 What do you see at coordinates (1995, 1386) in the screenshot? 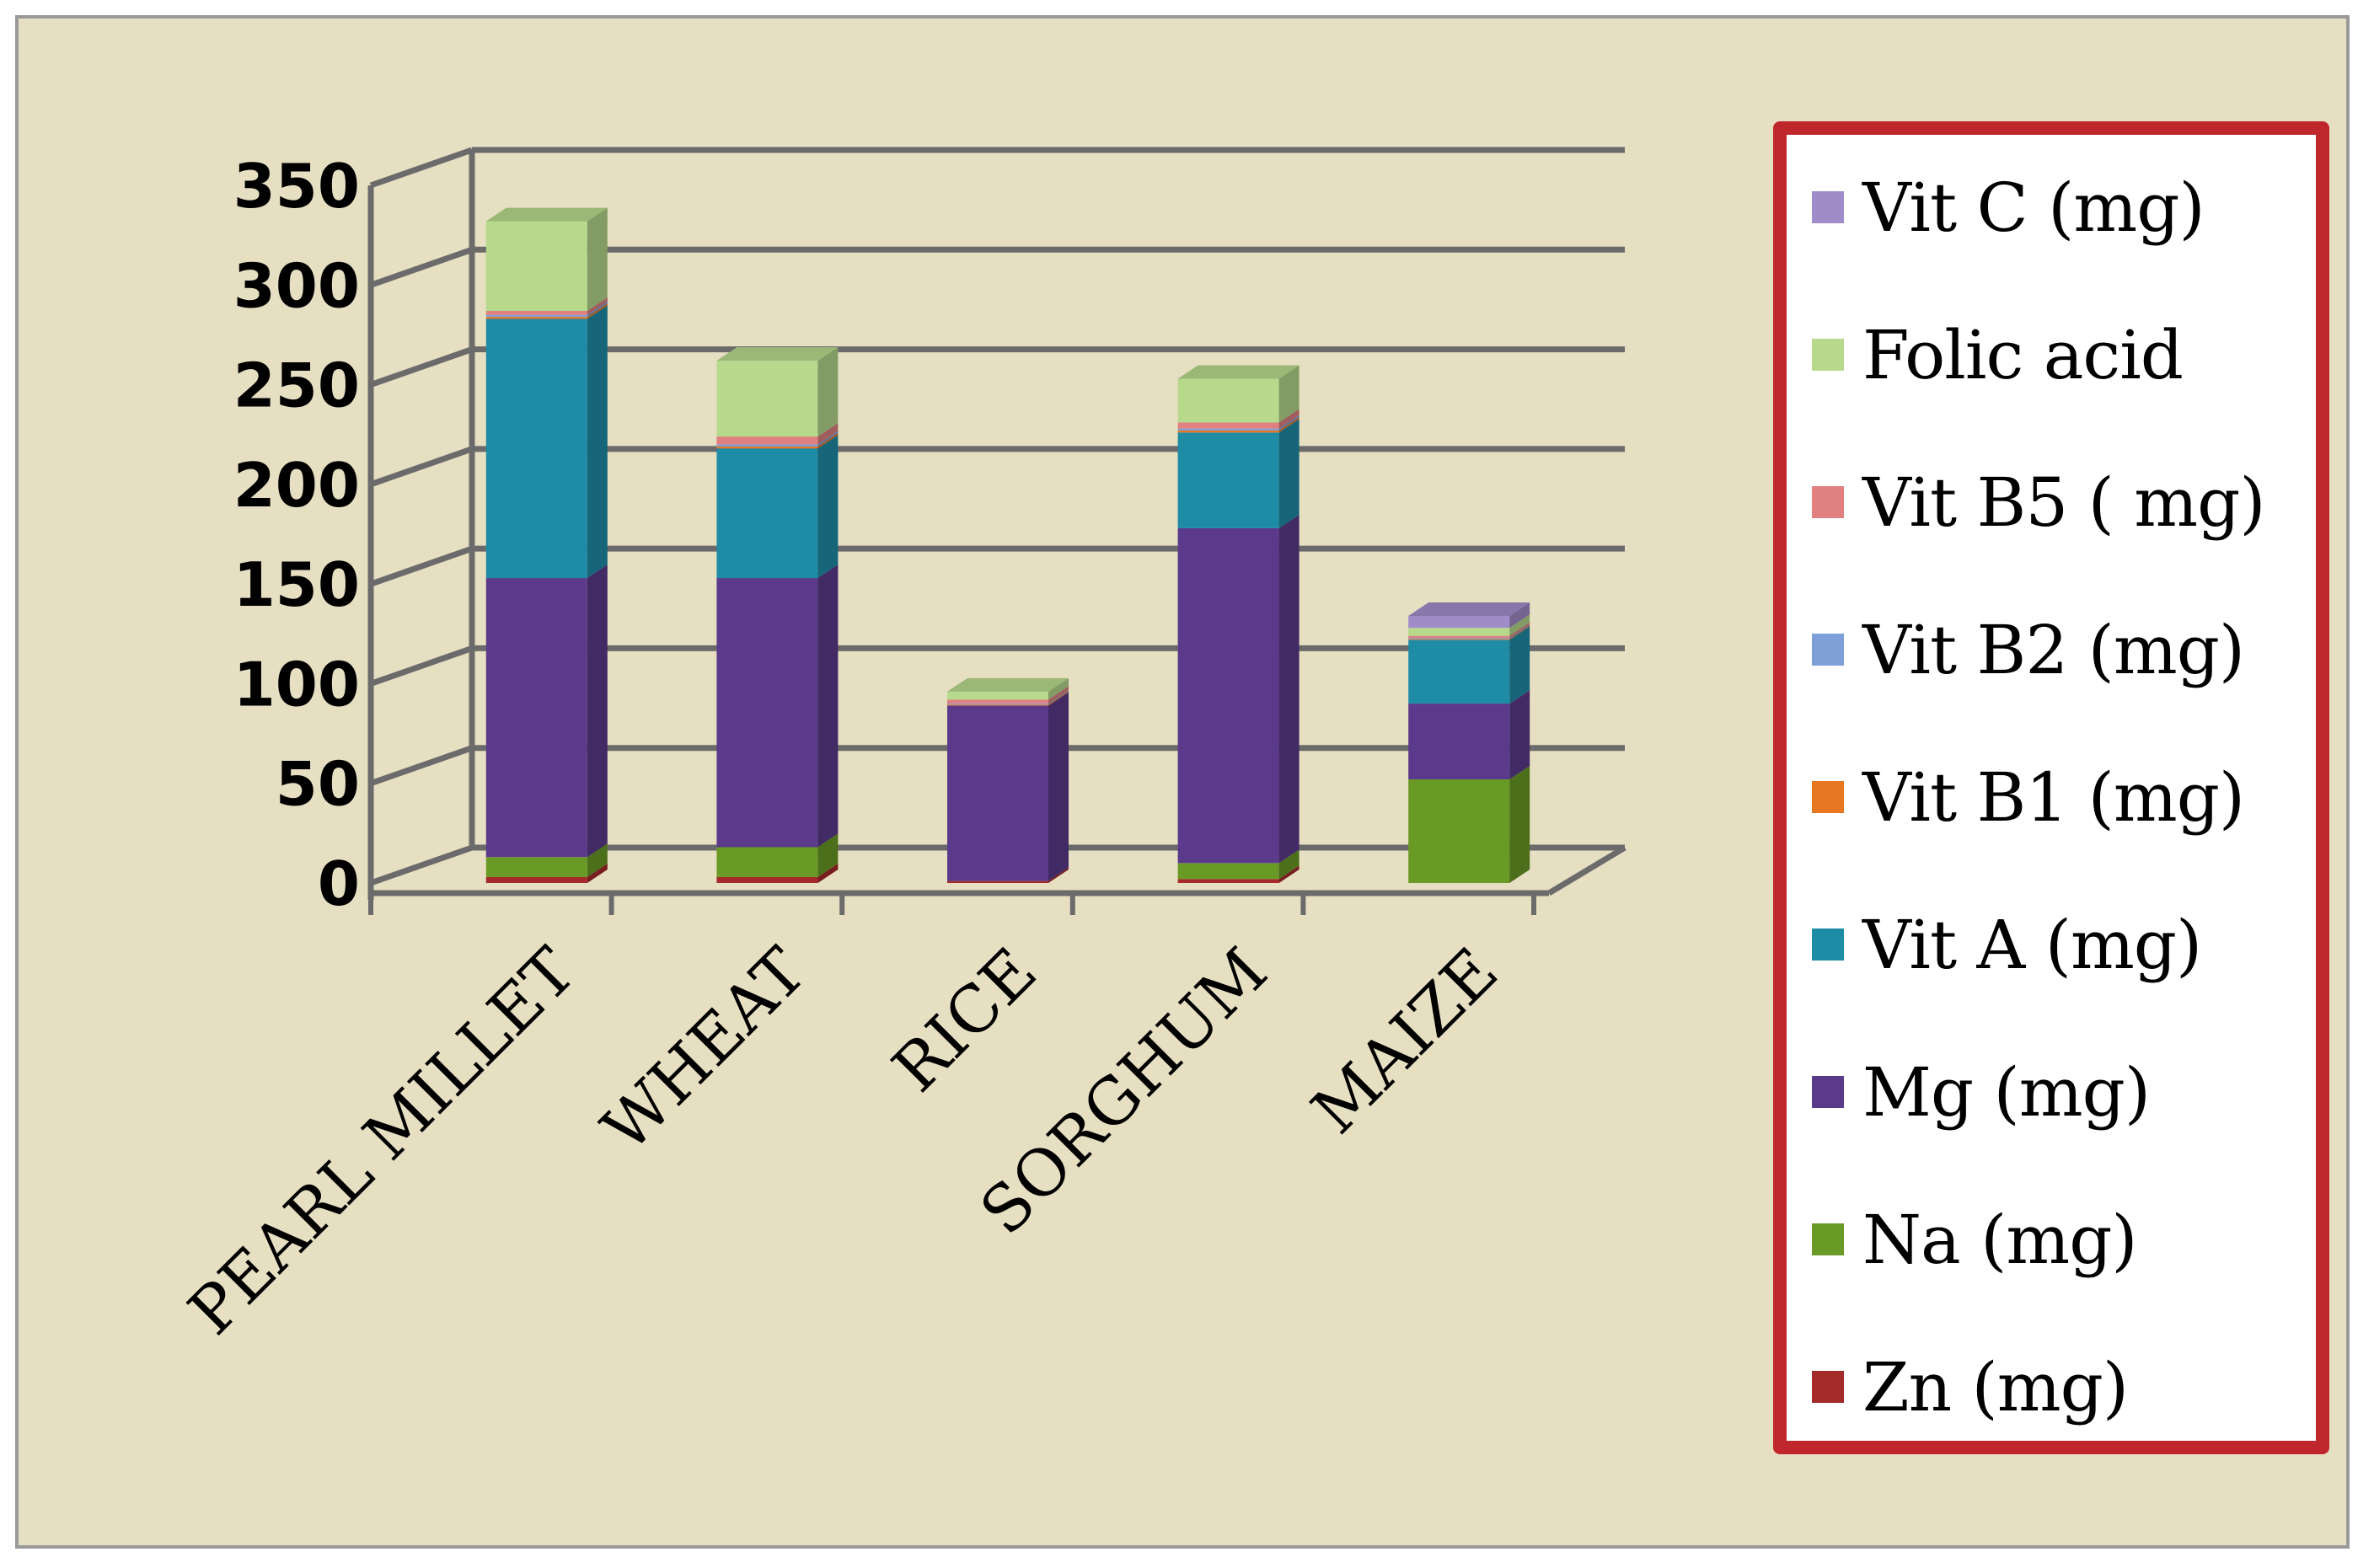
I see `legend-label: Zn (mg)` at bounding box center [1995, 1386].